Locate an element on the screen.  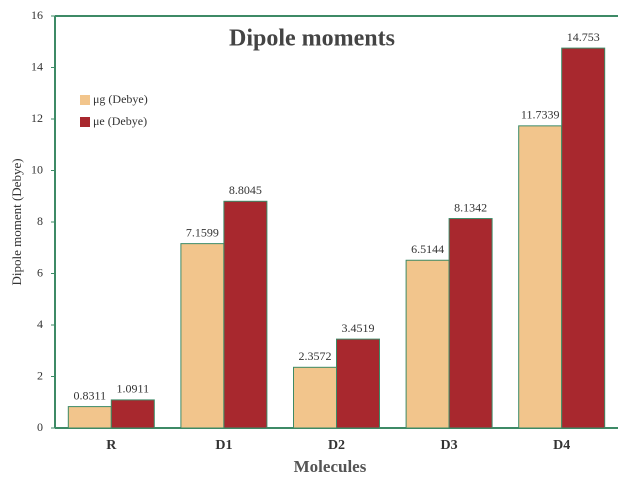
legend-label: μg (Debye) is located at coordinates (120, 99).